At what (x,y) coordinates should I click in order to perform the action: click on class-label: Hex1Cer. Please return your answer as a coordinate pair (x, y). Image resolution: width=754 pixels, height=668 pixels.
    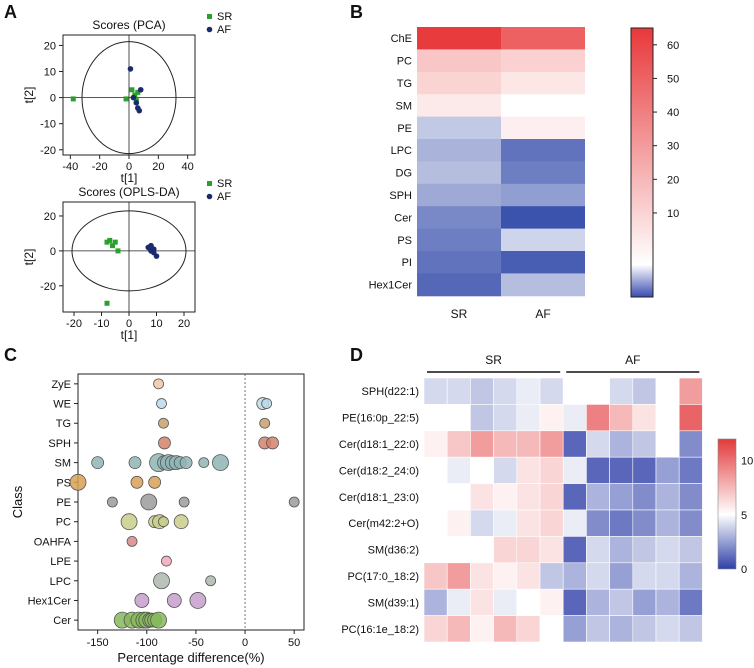
    Looking at the image, I should click on (50, 601).